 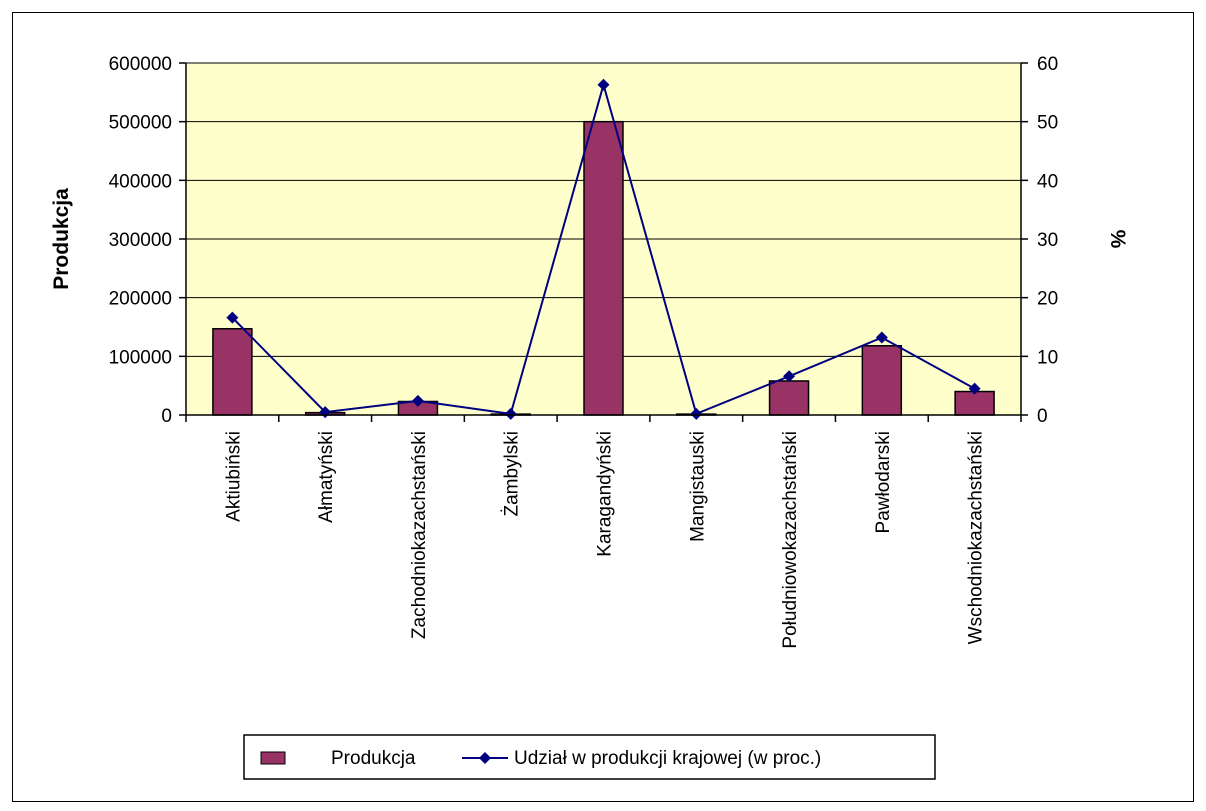 I want to click on category-label-8: Pawłodarski, so click(x=883, y=482).